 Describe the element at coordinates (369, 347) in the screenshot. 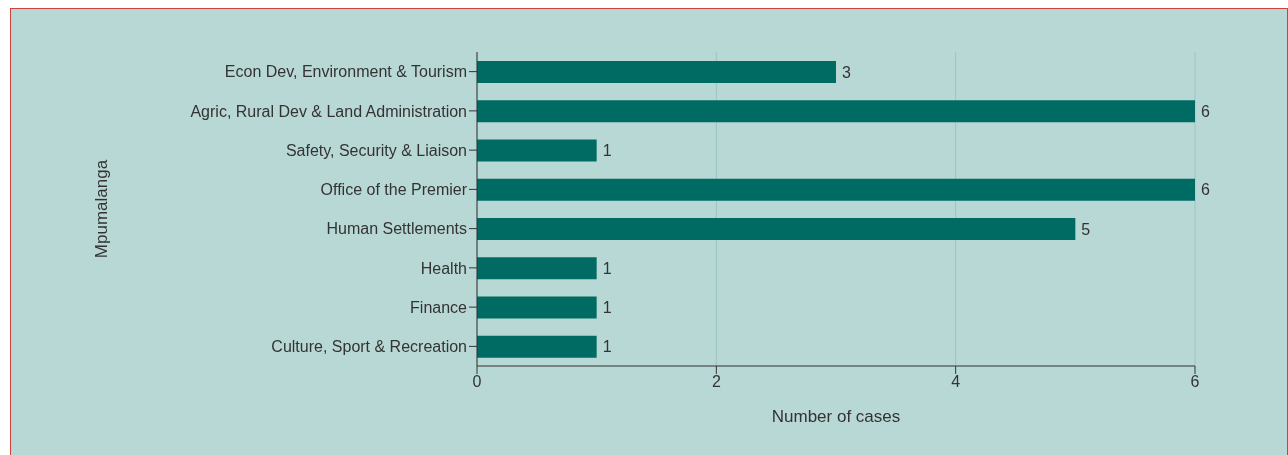

I see `y-tick-label: Culture, Sport & Recreation` at that location.